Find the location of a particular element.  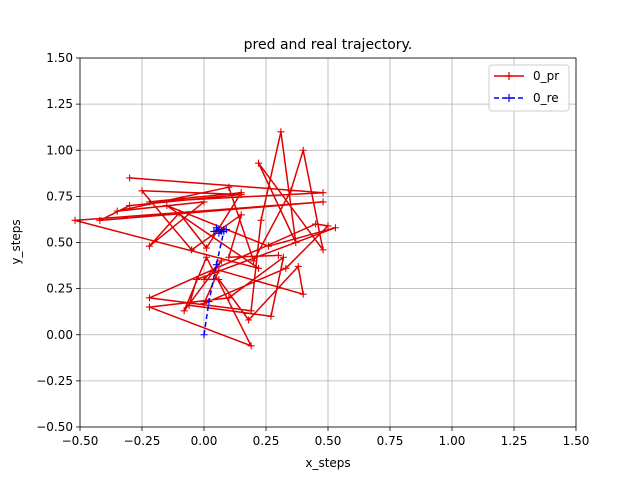

y-tick-label: −0.25 is located at coordinates (54, 381).